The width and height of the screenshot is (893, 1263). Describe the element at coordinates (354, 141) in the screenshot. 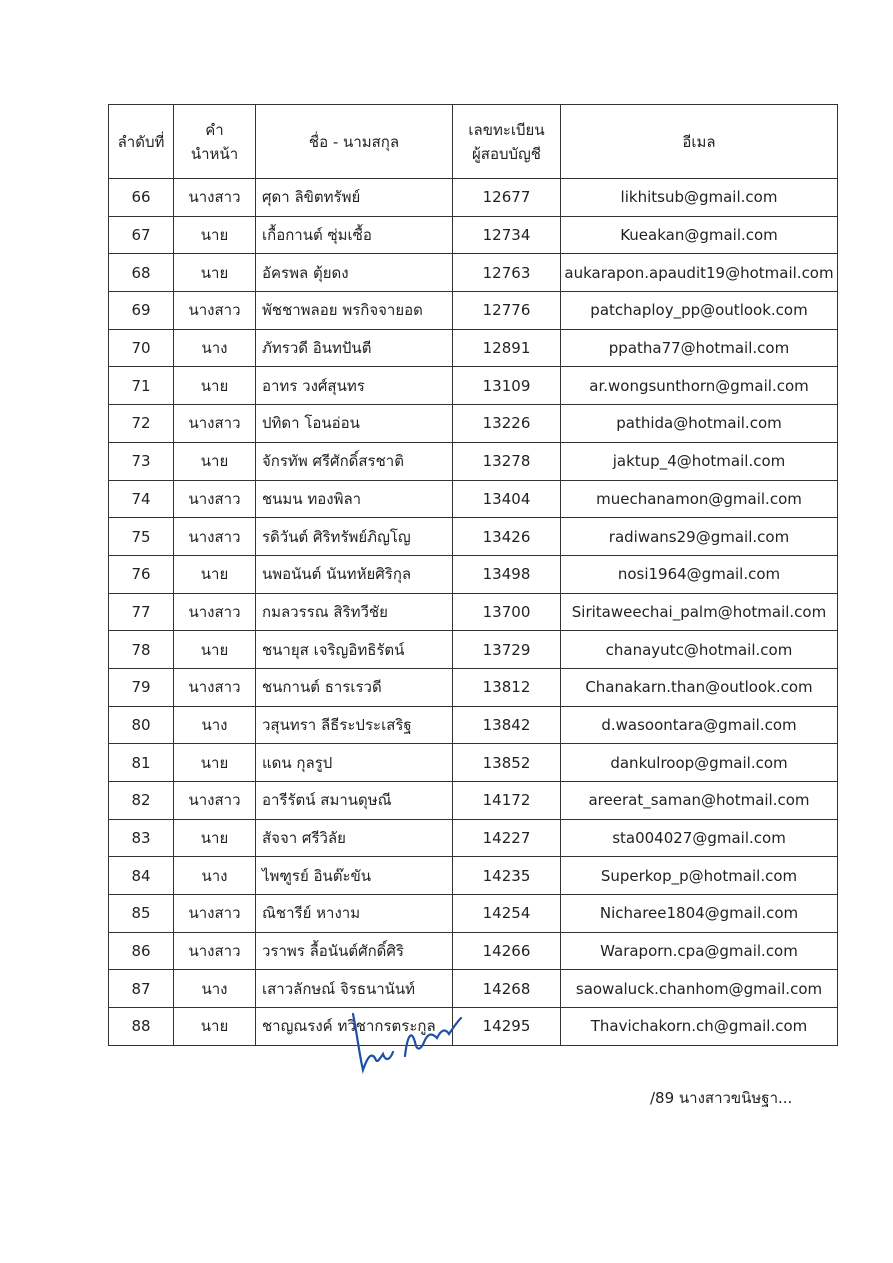

I see `header-name: ชื่อ - นามสกุล` at that location.